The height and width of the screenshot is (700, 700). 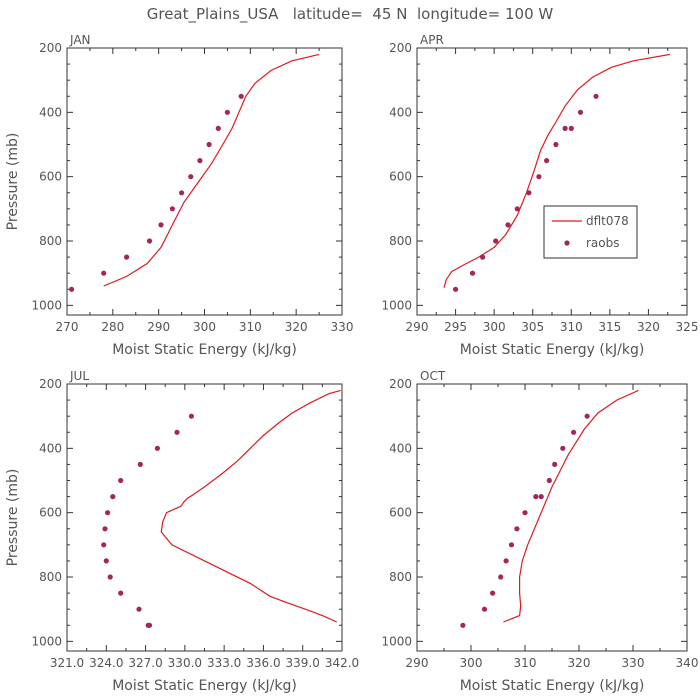 I want to click on panel-label: APR, so click(x=432, y=40).